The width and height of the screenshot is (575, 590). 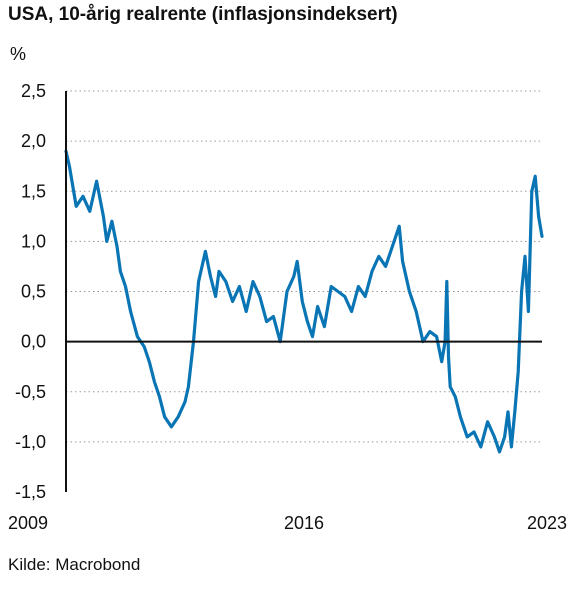 I want to click on y-tick-label: 0,5, so click(x=33, y=292).